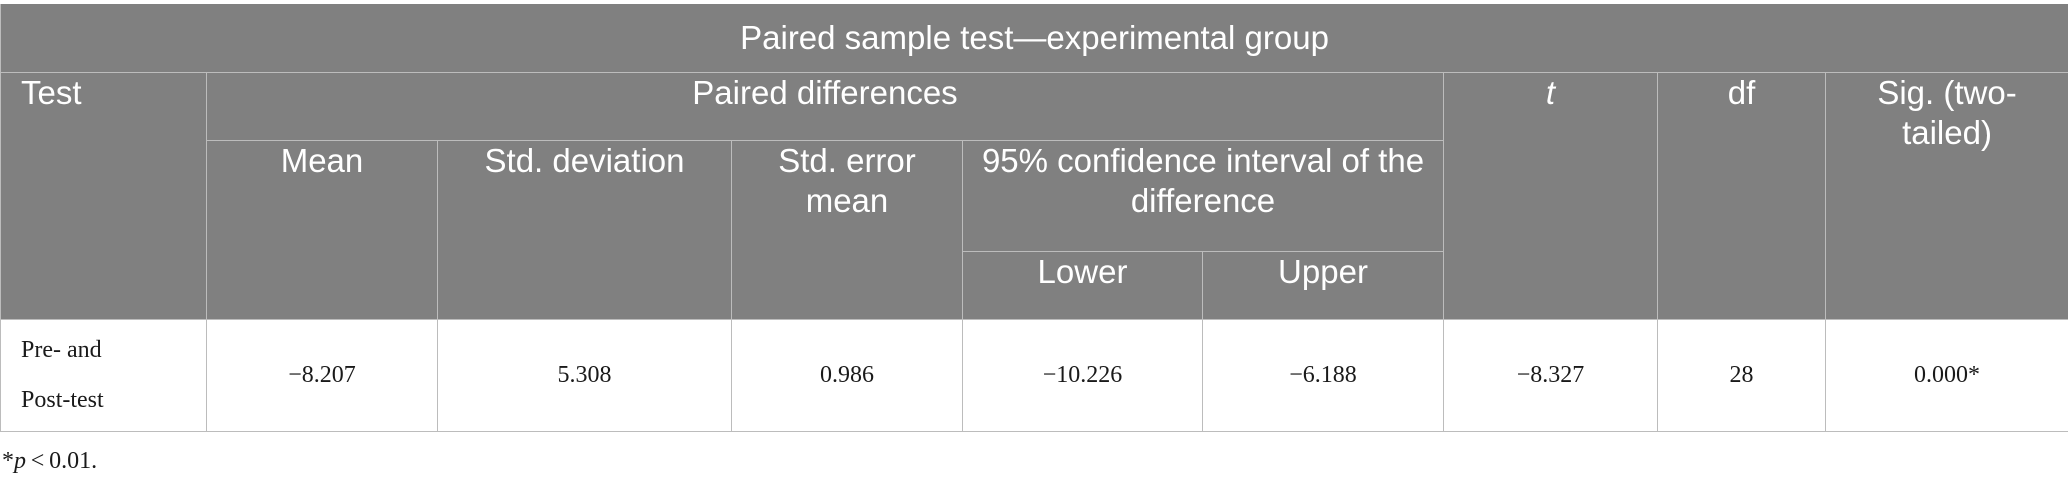  What do you see at coordinates (584, 229) in the screenshot?
I see `header-std-deviation: Std. deviation` at bounding box center [584, 229].